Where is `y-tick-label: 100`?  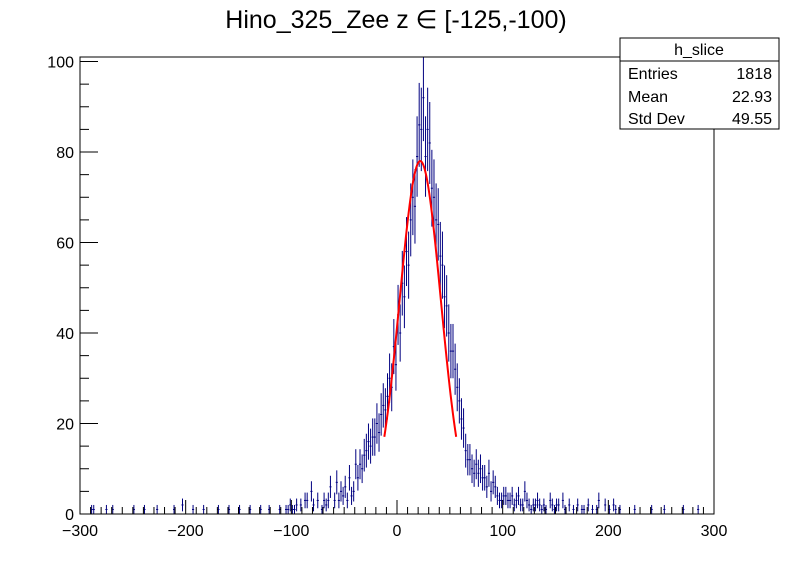 y-tick-label: 100 is located at coordinates (60, 63).